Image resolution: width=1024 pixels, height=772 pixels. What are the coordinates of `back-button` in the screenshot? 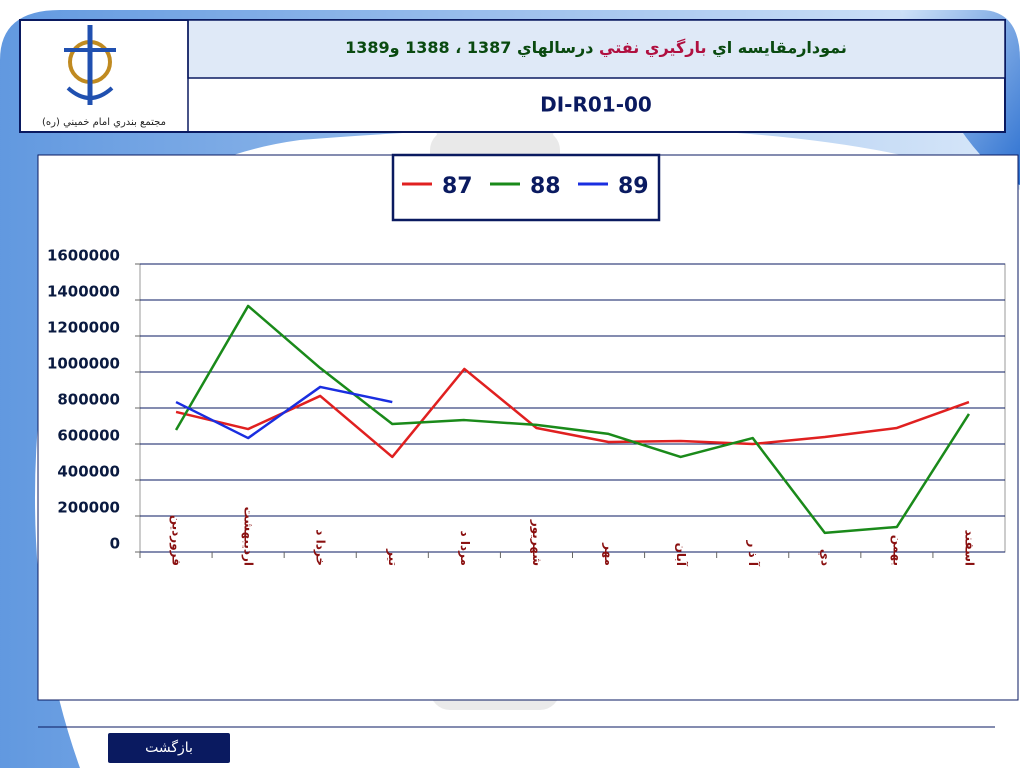 It's located at (169, 748).